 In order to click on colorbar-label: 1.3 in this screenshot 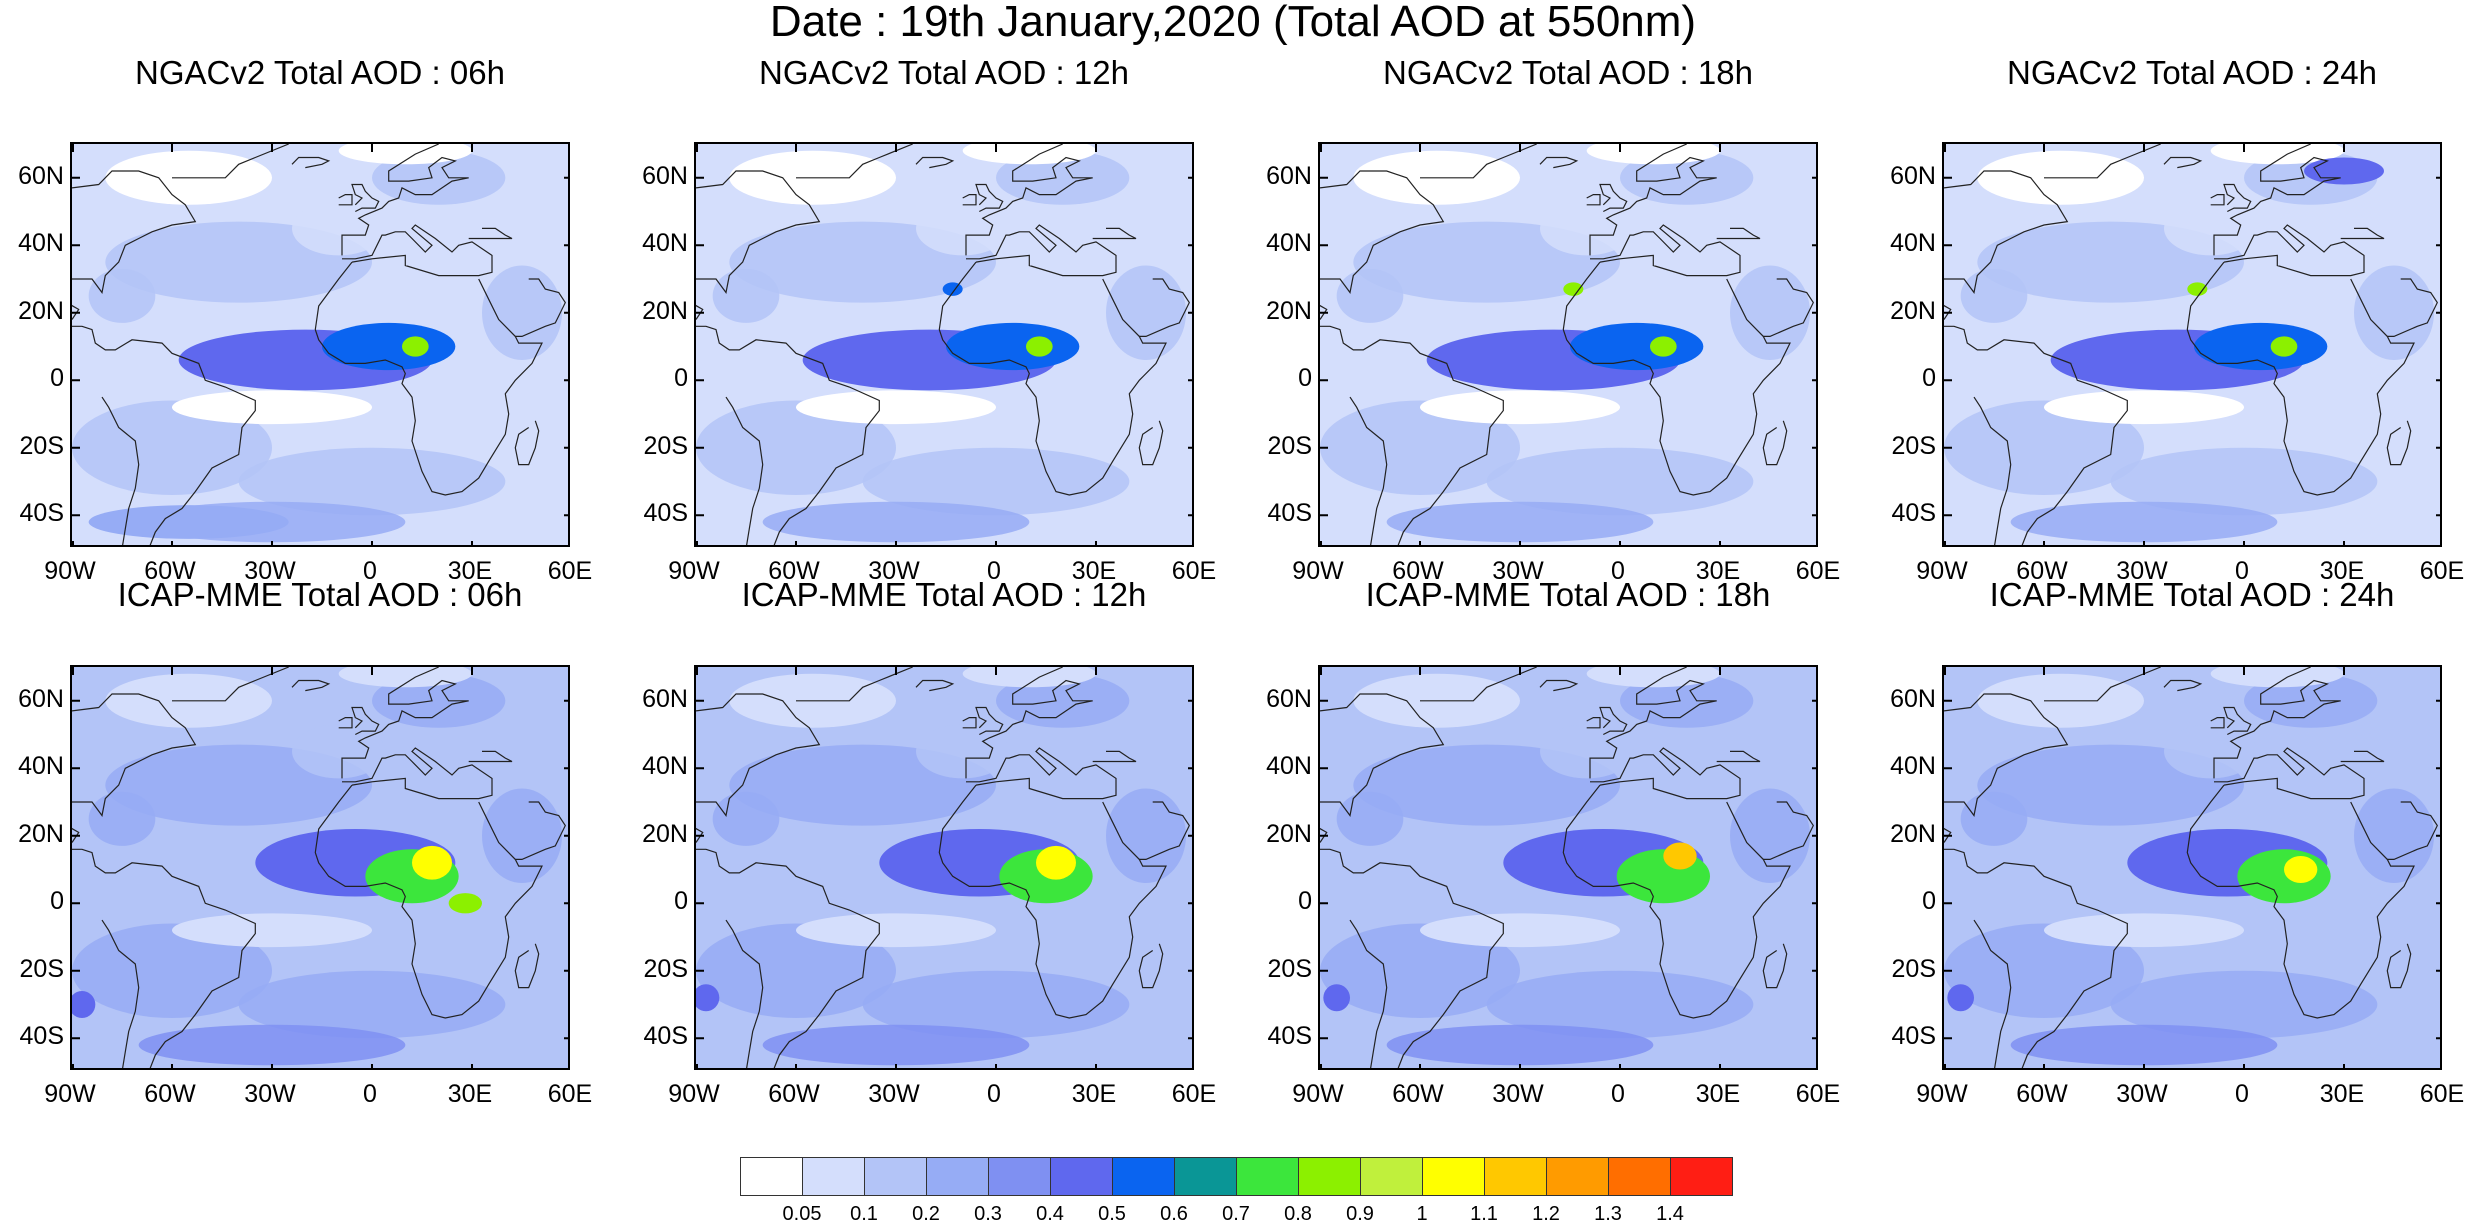, I will do `click(1608, 1214)`.